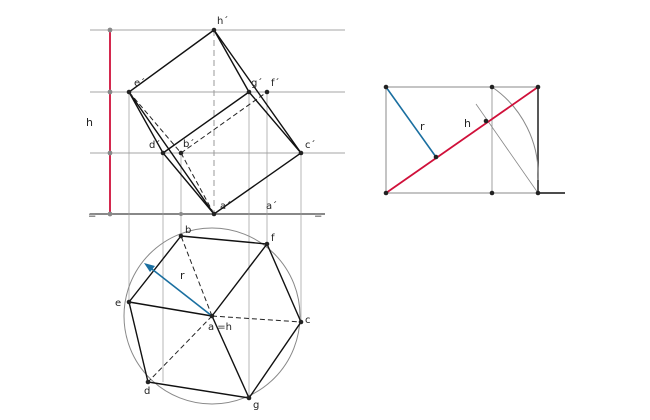  Describe the element at coordinates (149, 267) in the screenshot. I see `radius-arrowhead` at that location.